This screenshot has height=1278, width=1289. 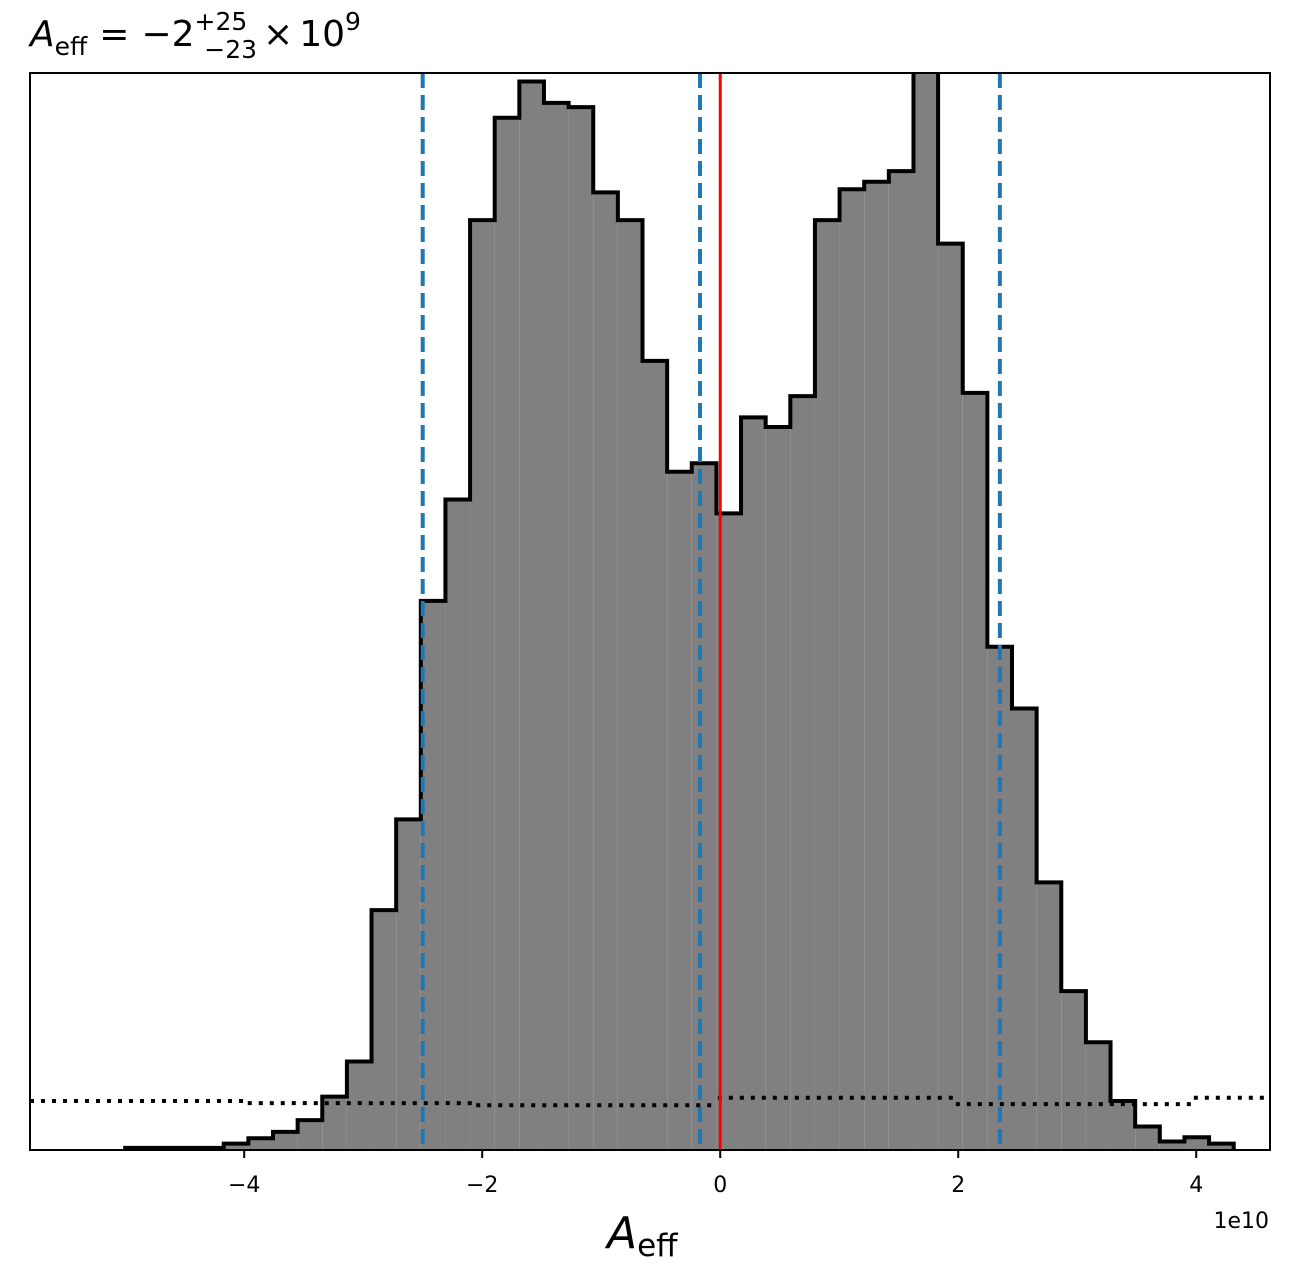 What do you see at coordinates (244, 1185) in the screenshot?
I see `x-tick-label: −4` at bounding box center [244, 1185].